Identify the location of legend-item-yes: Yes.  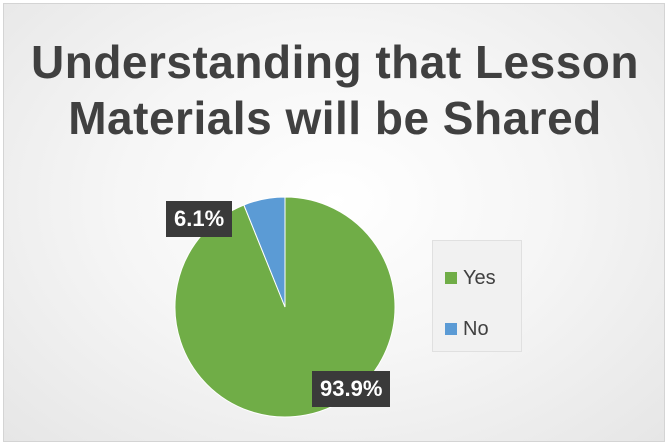
(470, 278).